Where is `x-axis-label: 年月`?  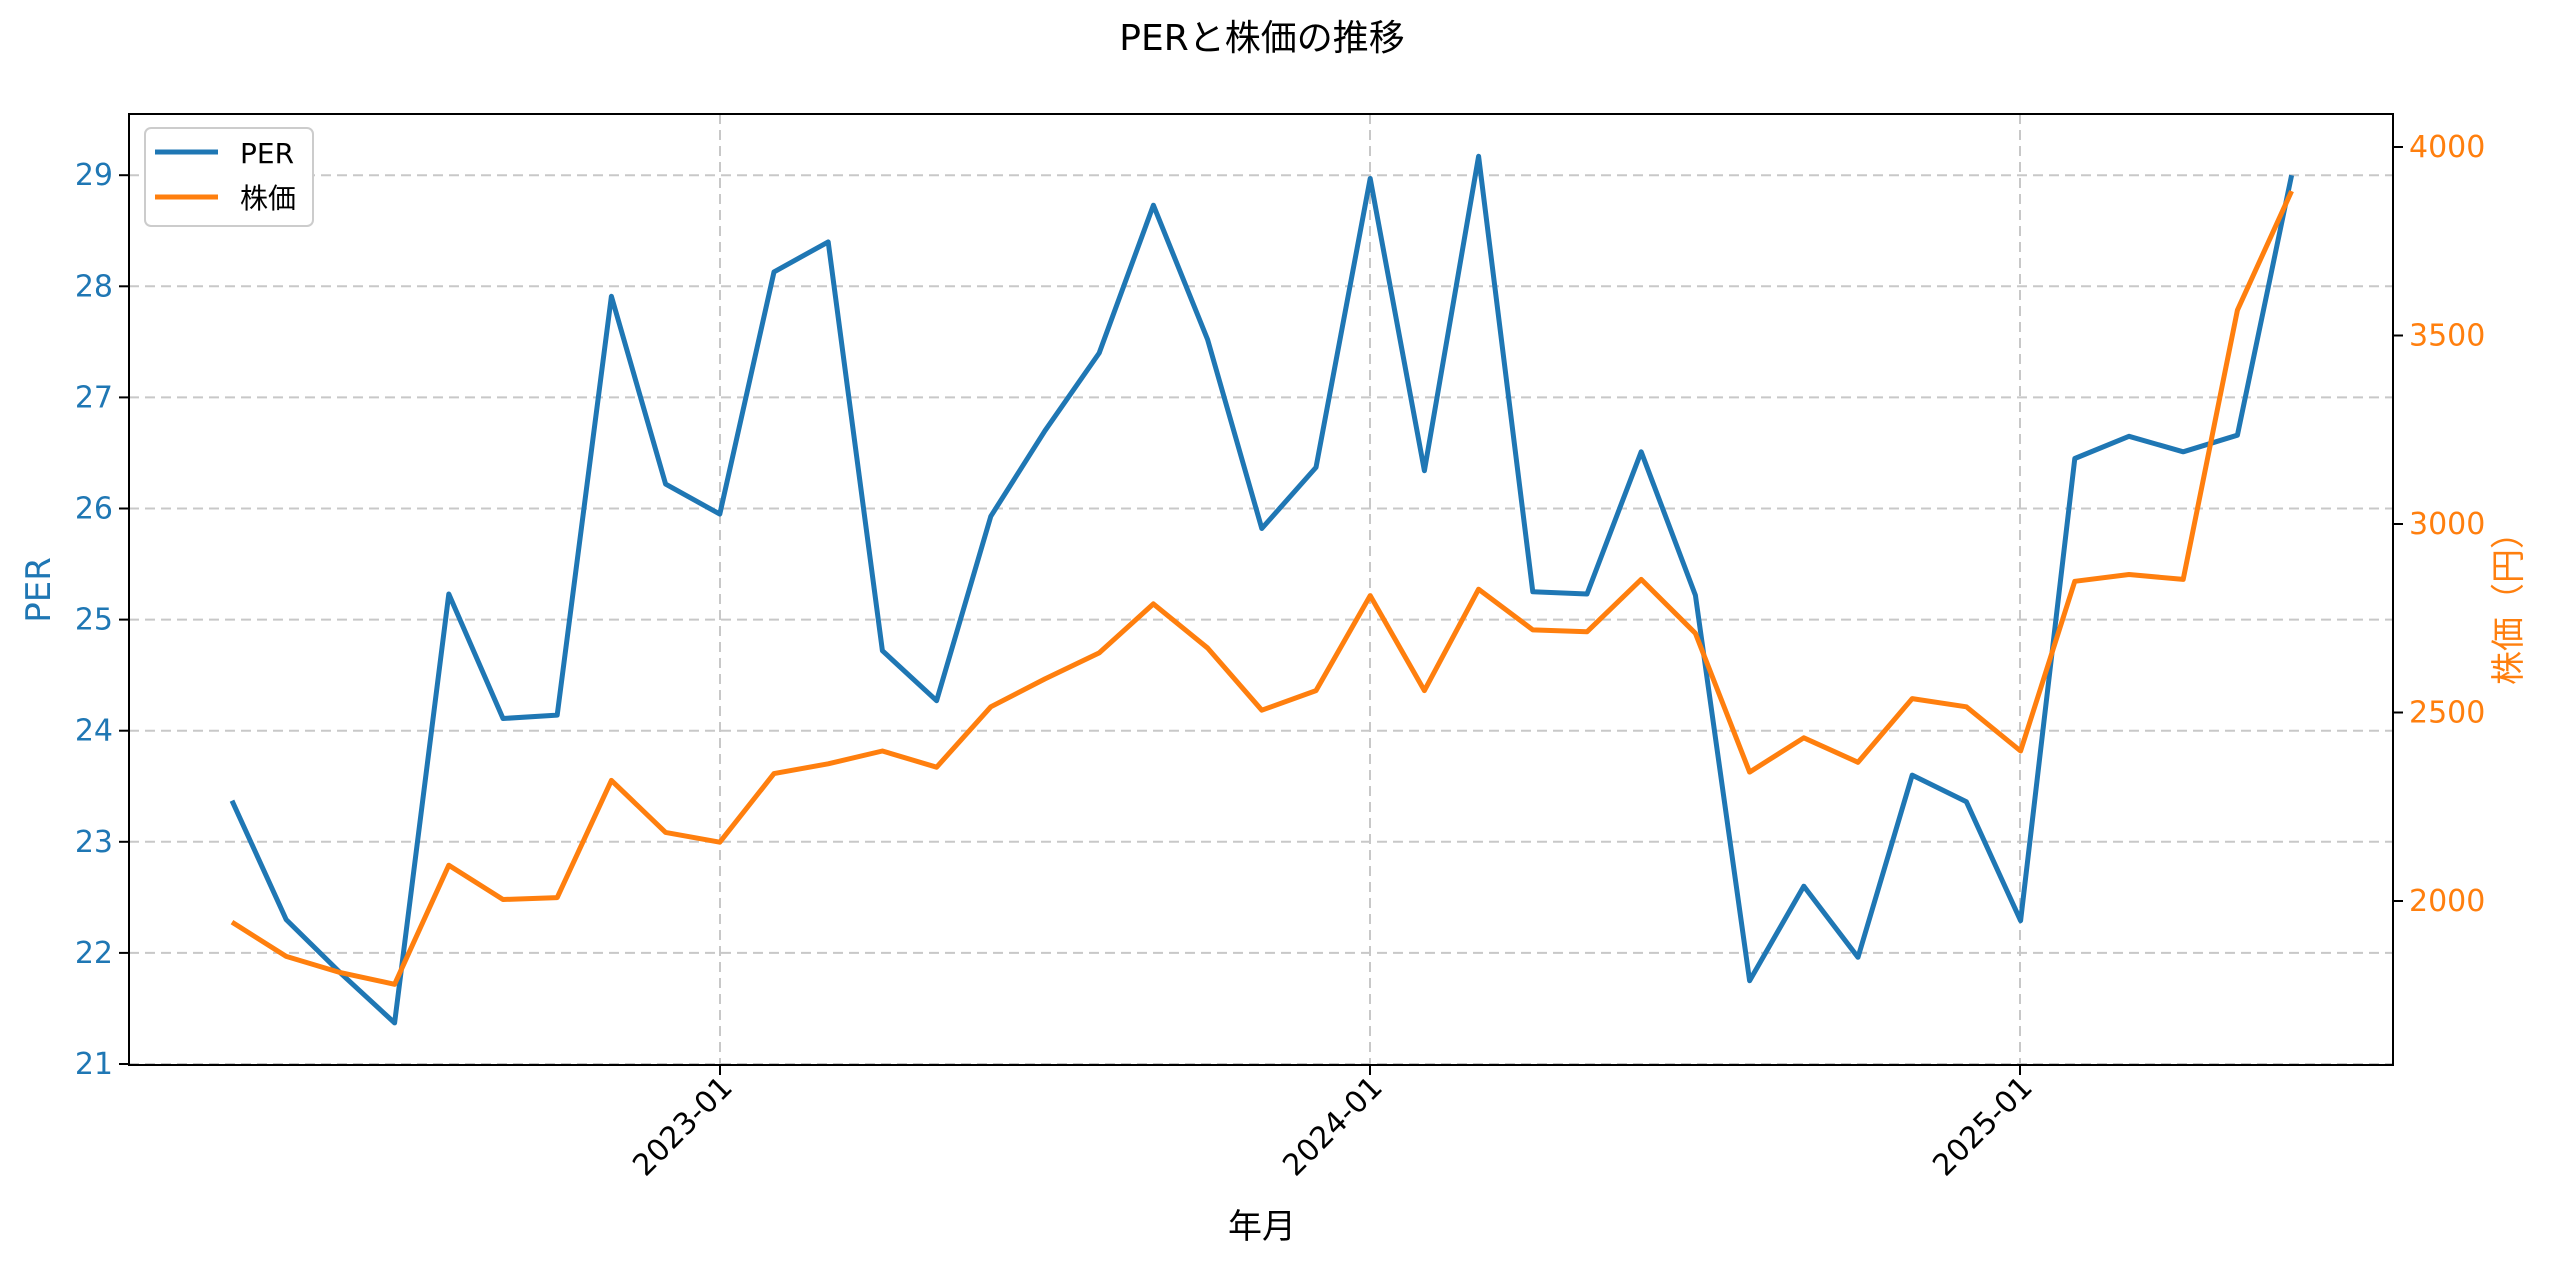 x-axis-label: 年月 is located at coordinates (1262, 1227).